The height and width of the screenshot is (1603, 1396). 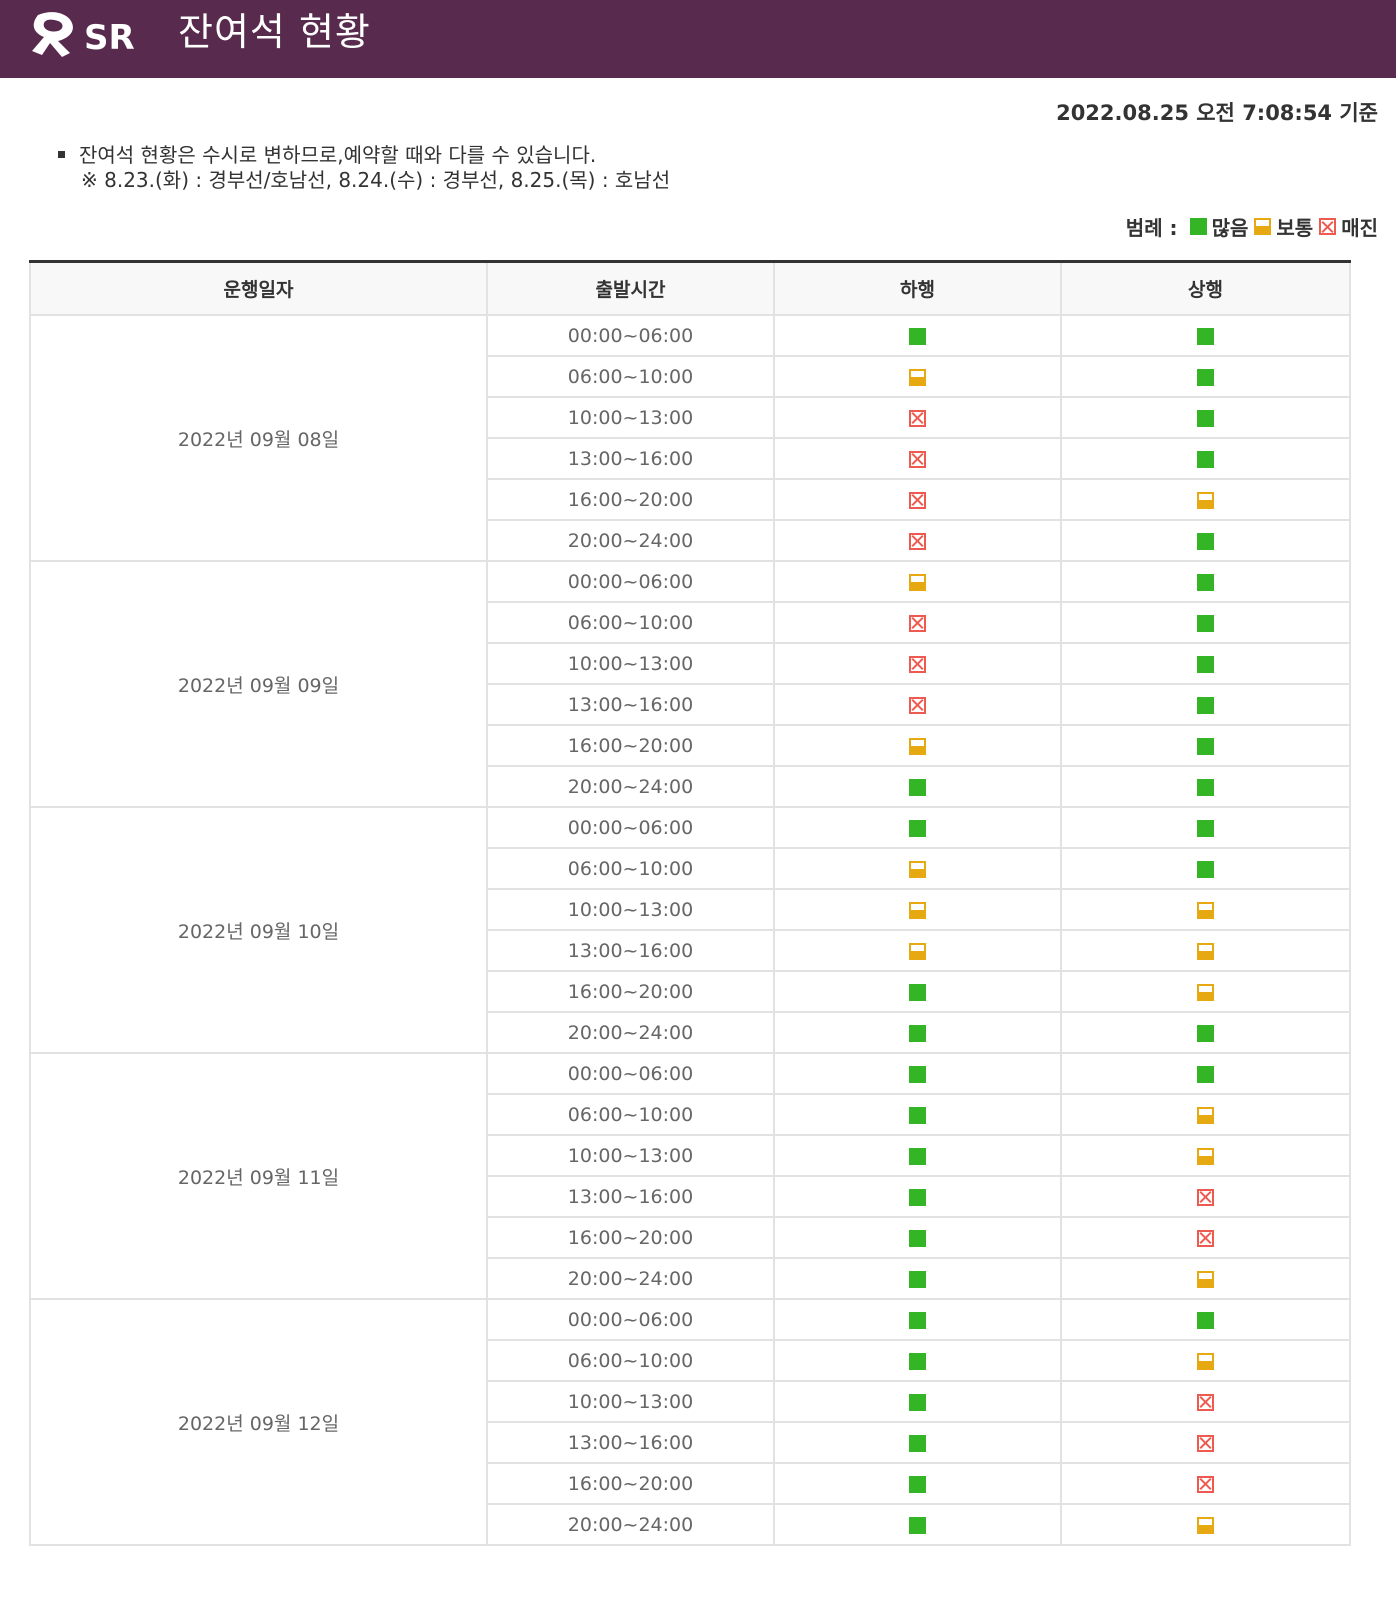 I want to click on sr-logo: SR, so click(x=90, y=35).